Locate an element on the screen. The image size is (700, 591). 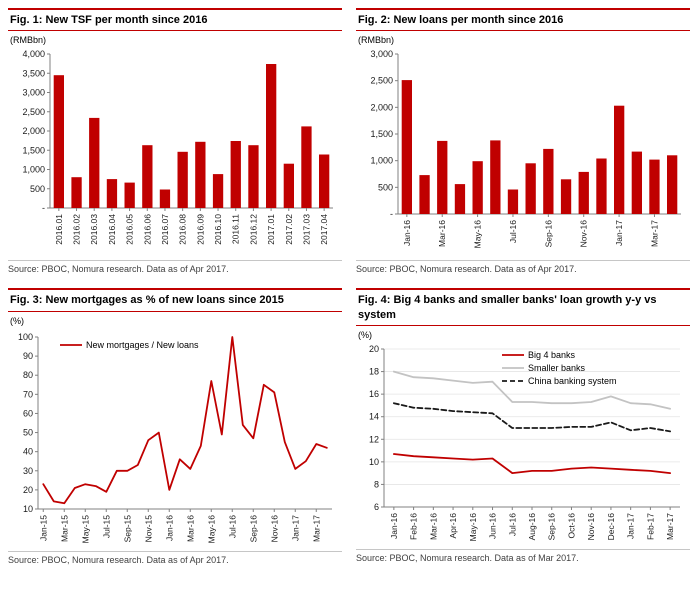
y-tick-label: 500 is located at coordinates (385, 188).